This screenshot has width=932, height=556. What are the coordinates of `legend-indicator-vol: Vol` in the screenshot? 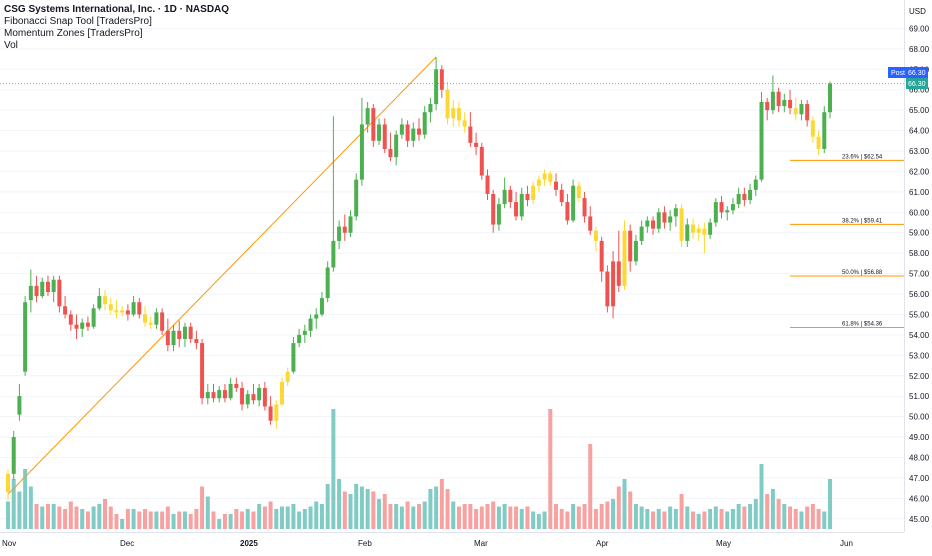 It's located at (11, 45).